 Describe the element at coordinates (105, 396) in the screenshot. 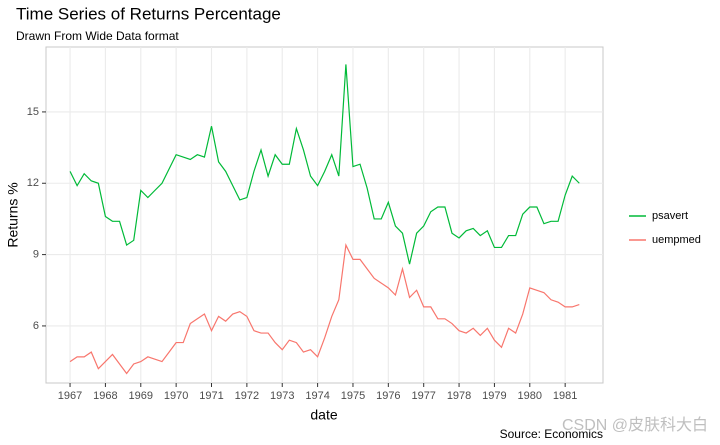

I see `x-tick-label: 1968` at that location.